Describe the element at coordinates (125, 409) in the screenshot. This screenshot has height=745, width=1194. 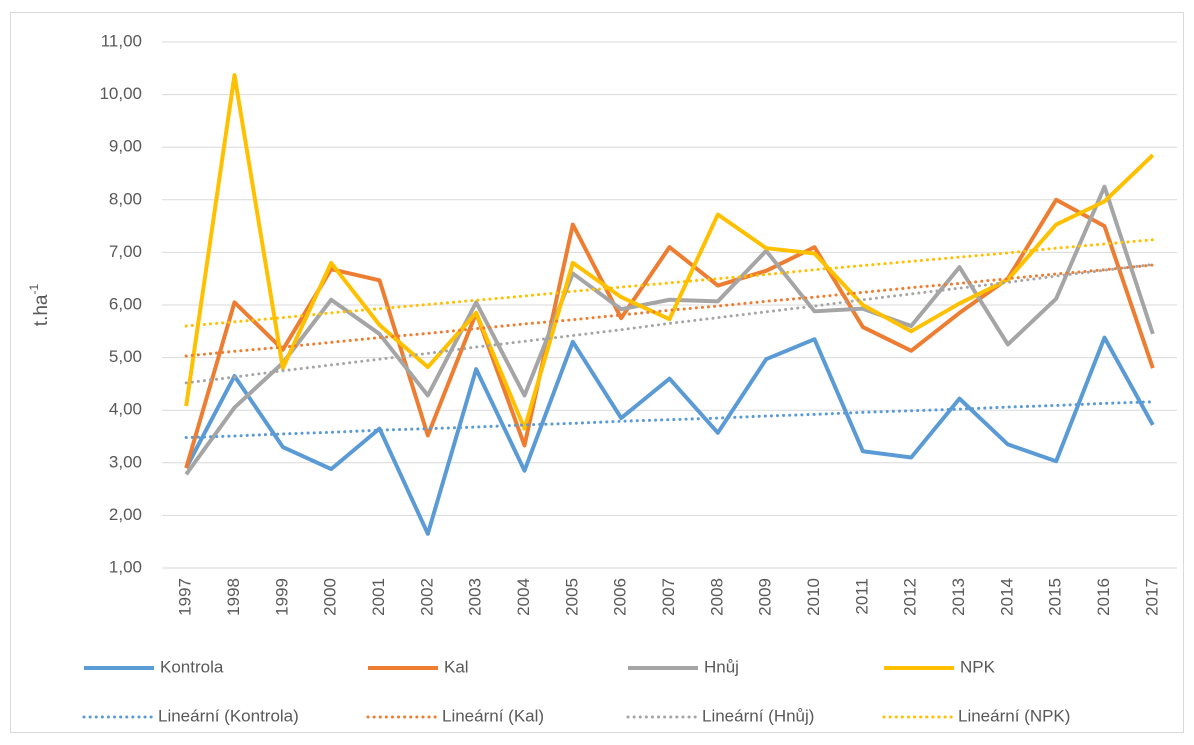
I see `y-tick-label: 4,00` at that location.